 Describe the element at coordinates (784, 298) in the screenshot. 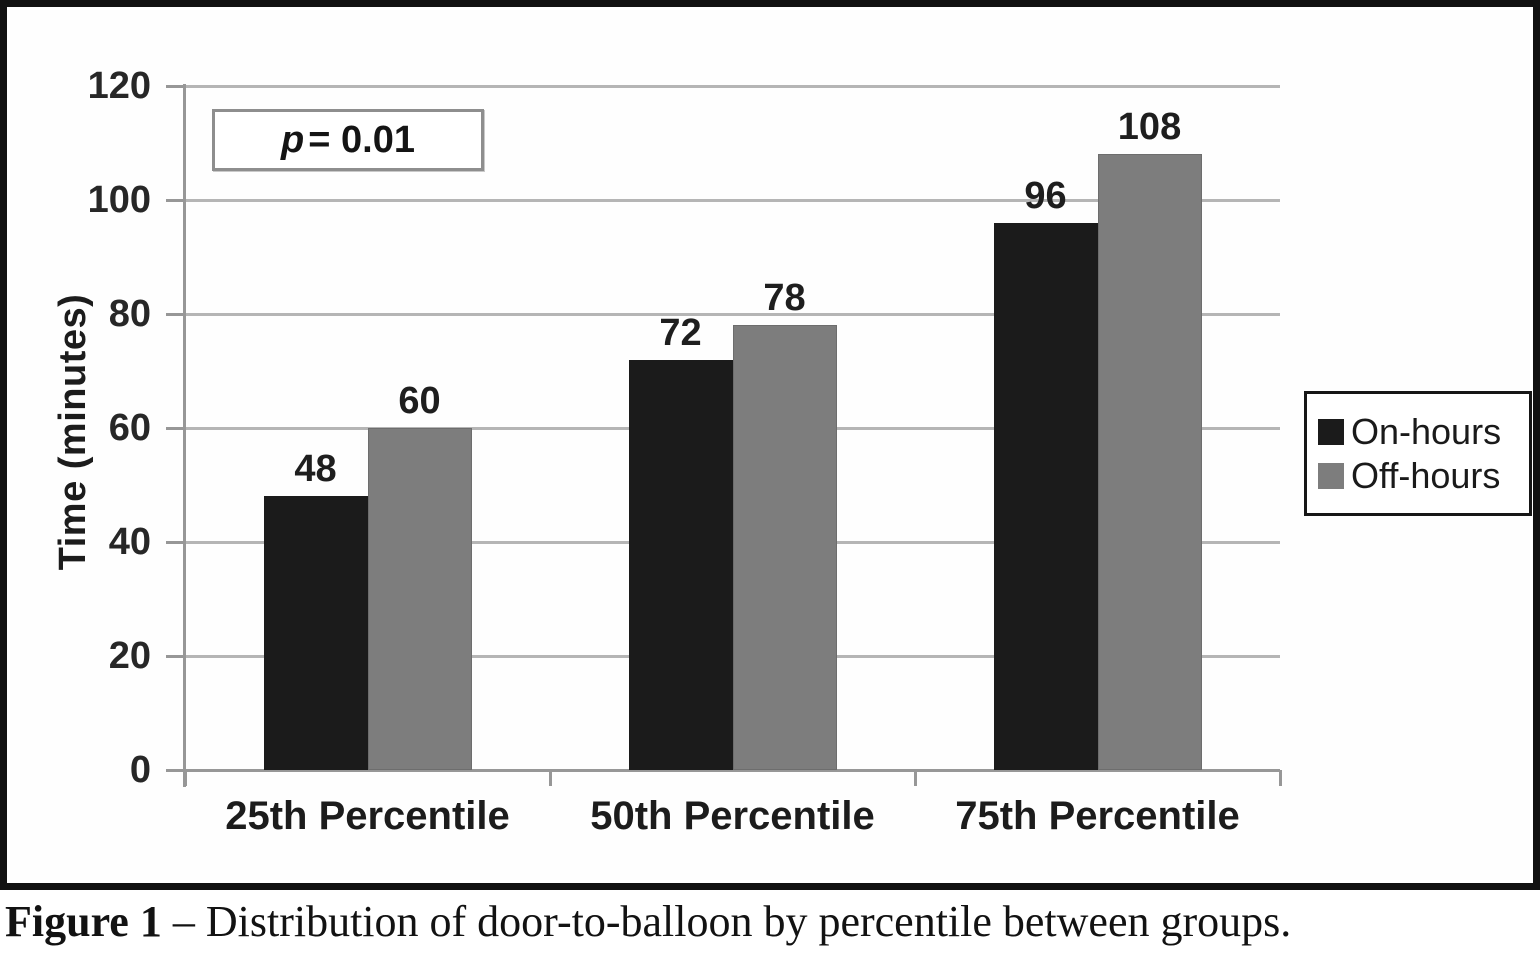

I see `bar-value-label: 78` at that location.